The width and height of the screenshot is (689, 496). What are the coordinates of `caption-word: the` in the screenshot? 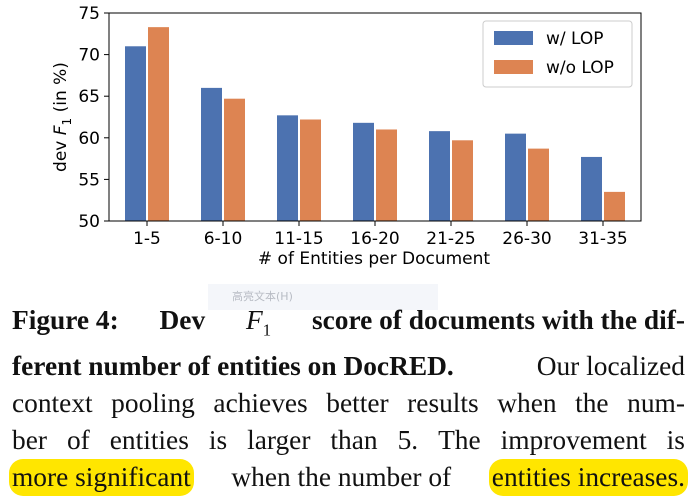 It's located at (592, 403).